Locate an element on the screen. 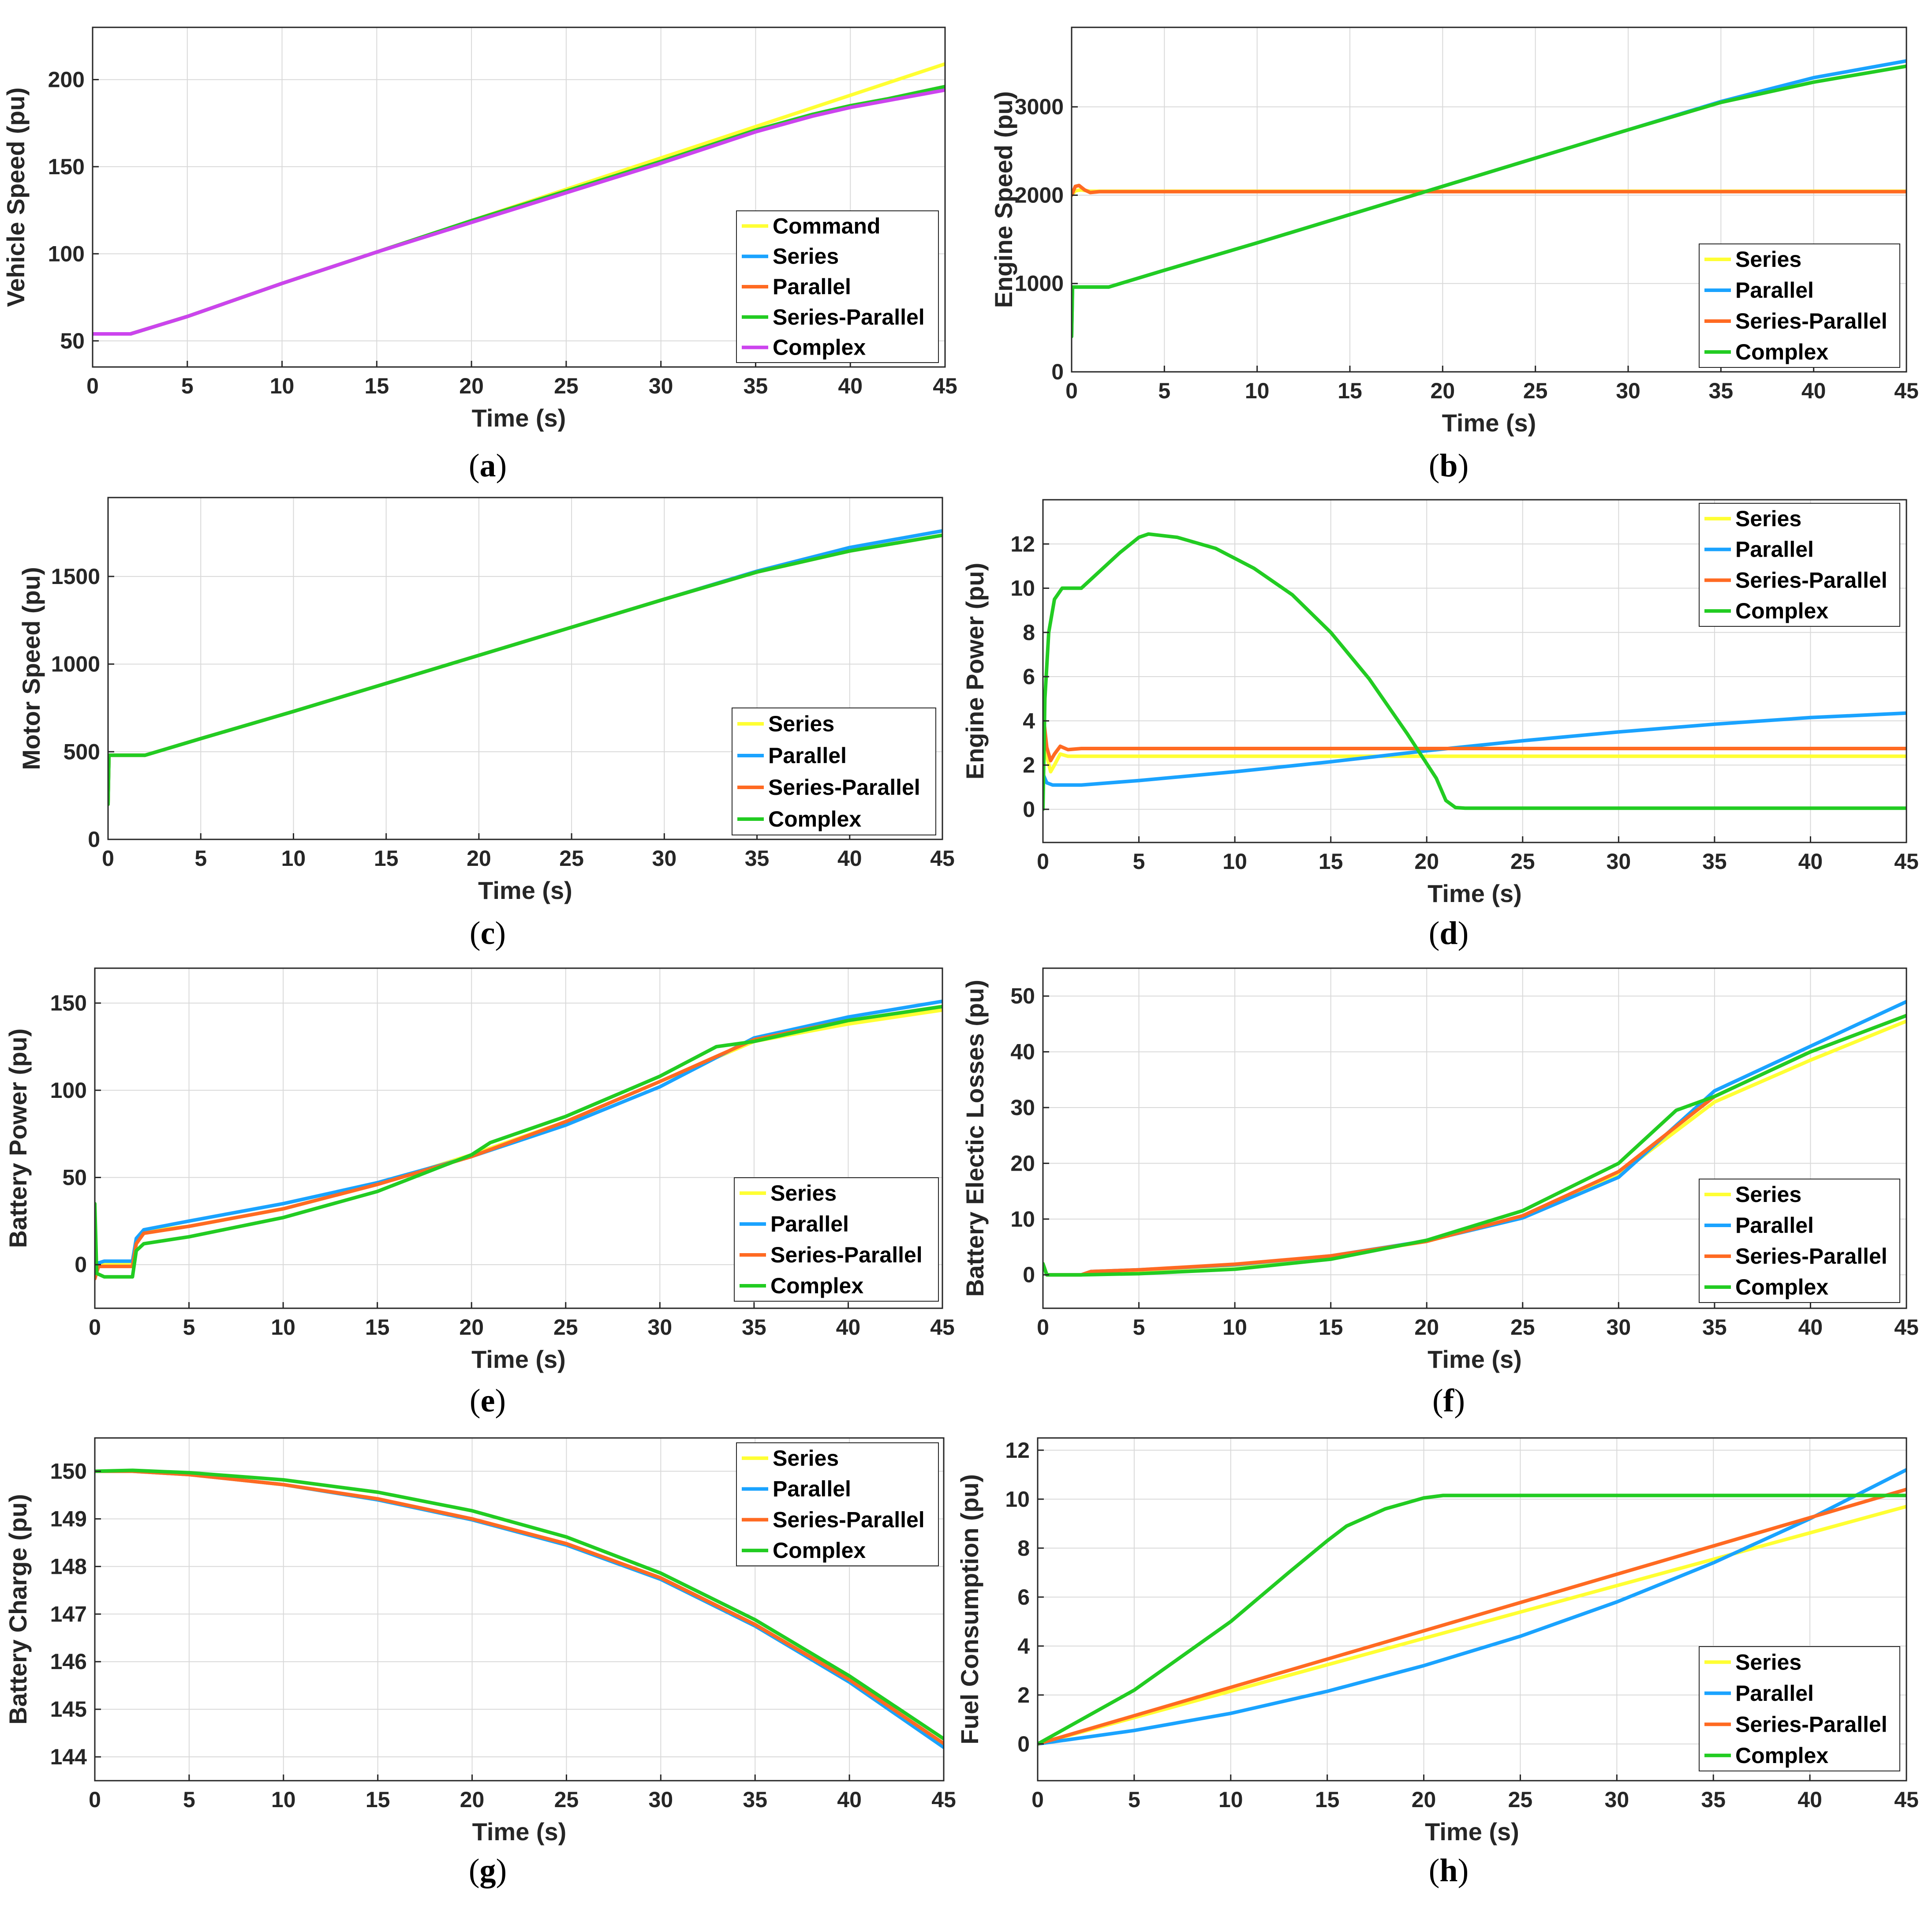 The height and width of the screenshot is (1913, 1932). panel-caption: (g) is located at coordinates (488, 1871).